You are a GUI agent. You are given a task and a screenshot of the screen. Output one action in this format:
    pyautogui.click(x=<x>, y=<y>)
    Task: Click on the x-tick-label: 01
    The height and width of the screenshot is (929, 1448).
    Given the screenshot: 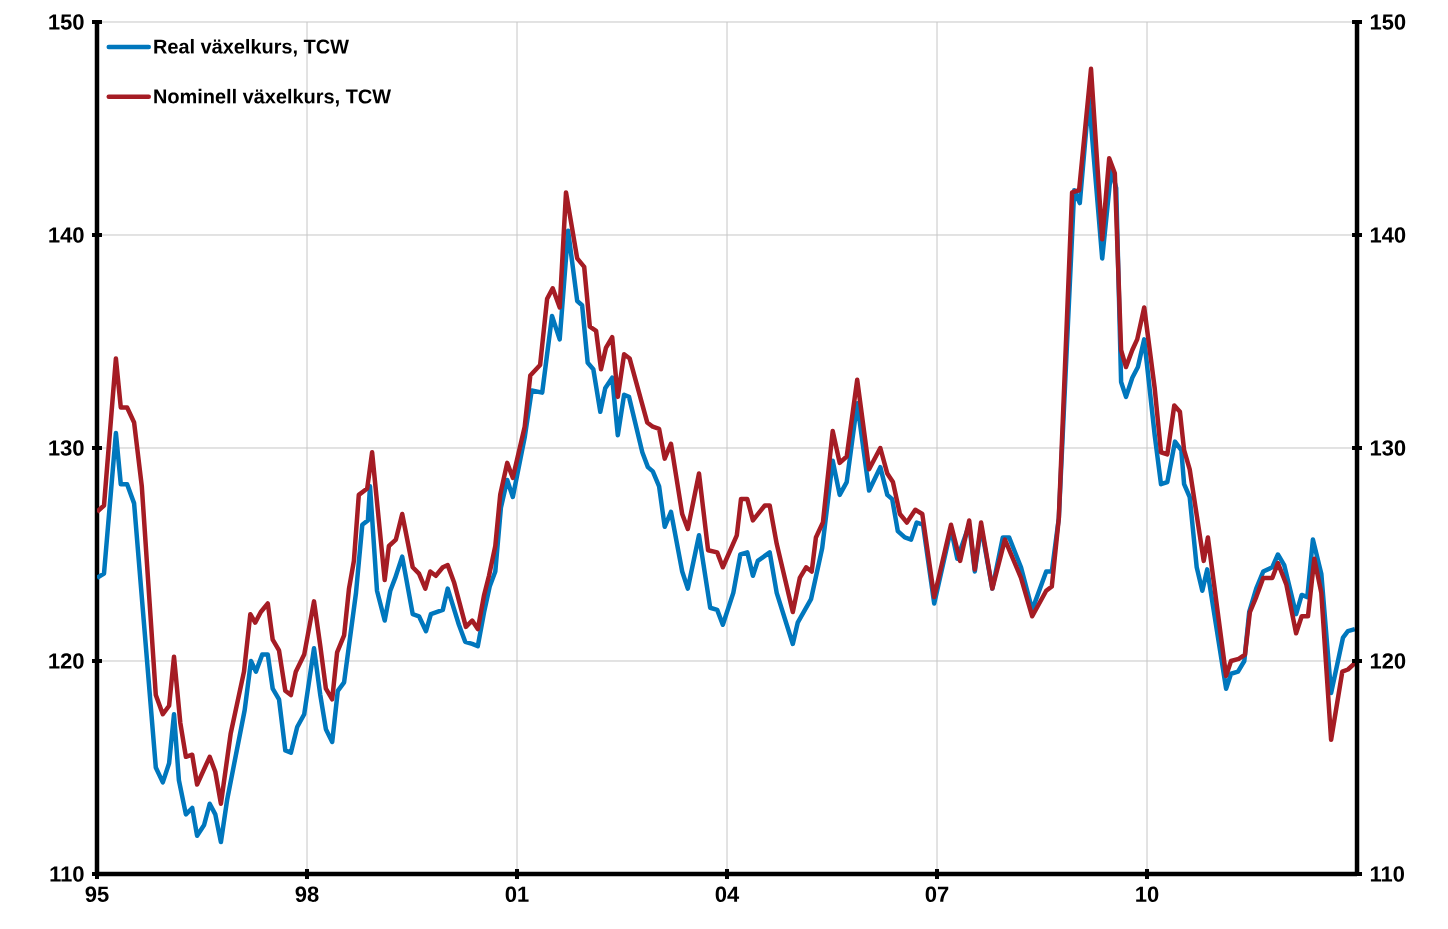 What is the action you would take?
    pyautogui.click(x=517, y=894)
    